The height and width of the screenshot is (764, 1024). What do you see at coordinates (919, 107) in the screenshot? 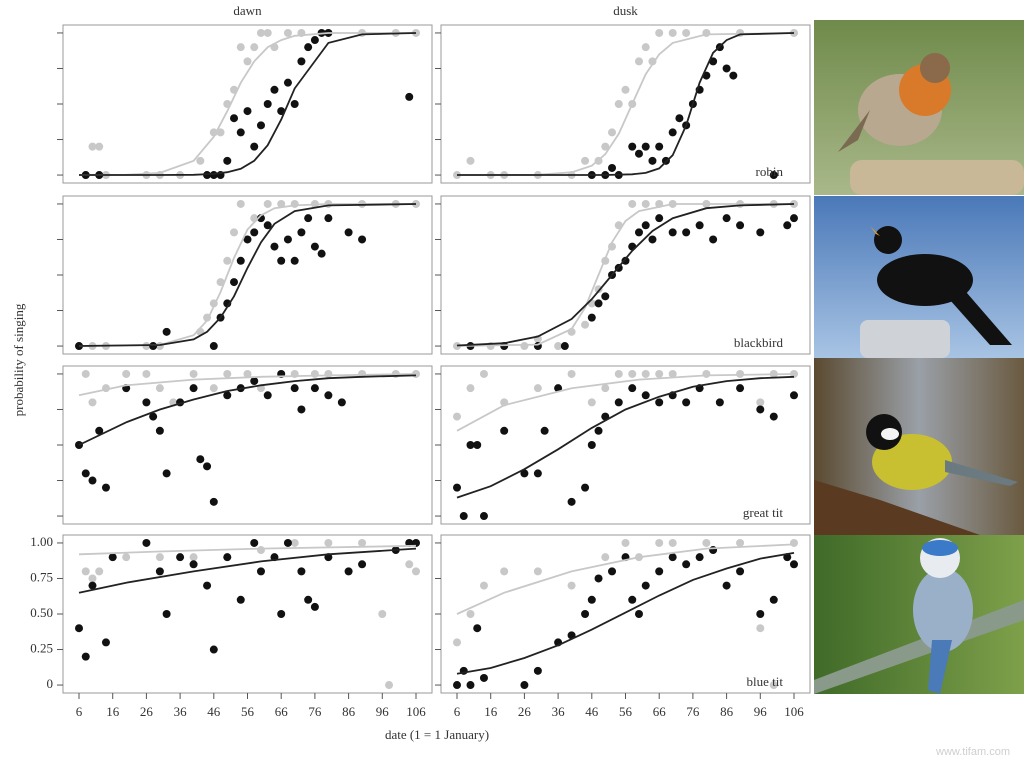
I see `photo-robin` at bounding box center [919, 107].